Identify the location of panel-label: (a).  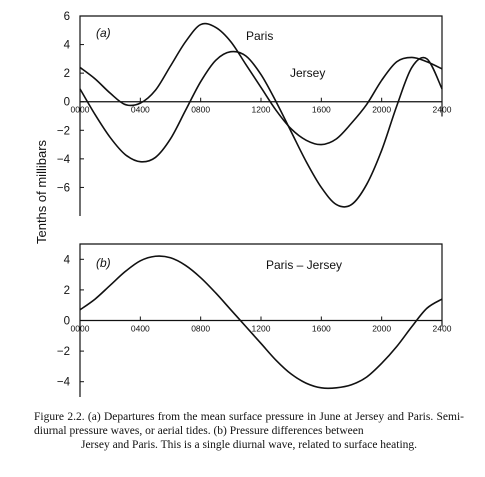
(103, 33).